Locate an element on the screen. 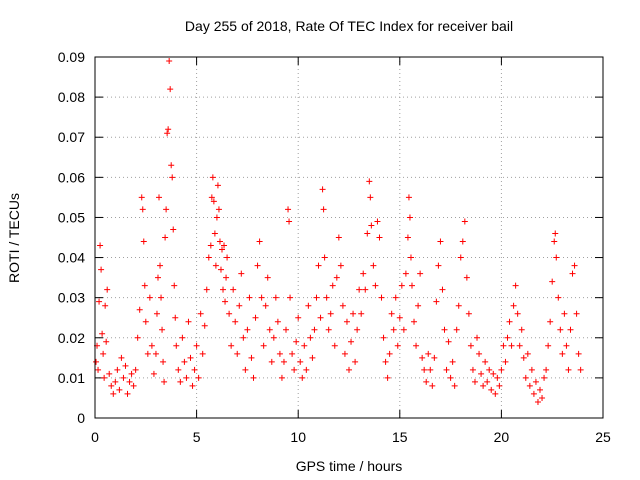 Image resolution: width=640 pixels, height=480 pixels. y-tick-label: 0.05 is located at coordinates (71, 217).